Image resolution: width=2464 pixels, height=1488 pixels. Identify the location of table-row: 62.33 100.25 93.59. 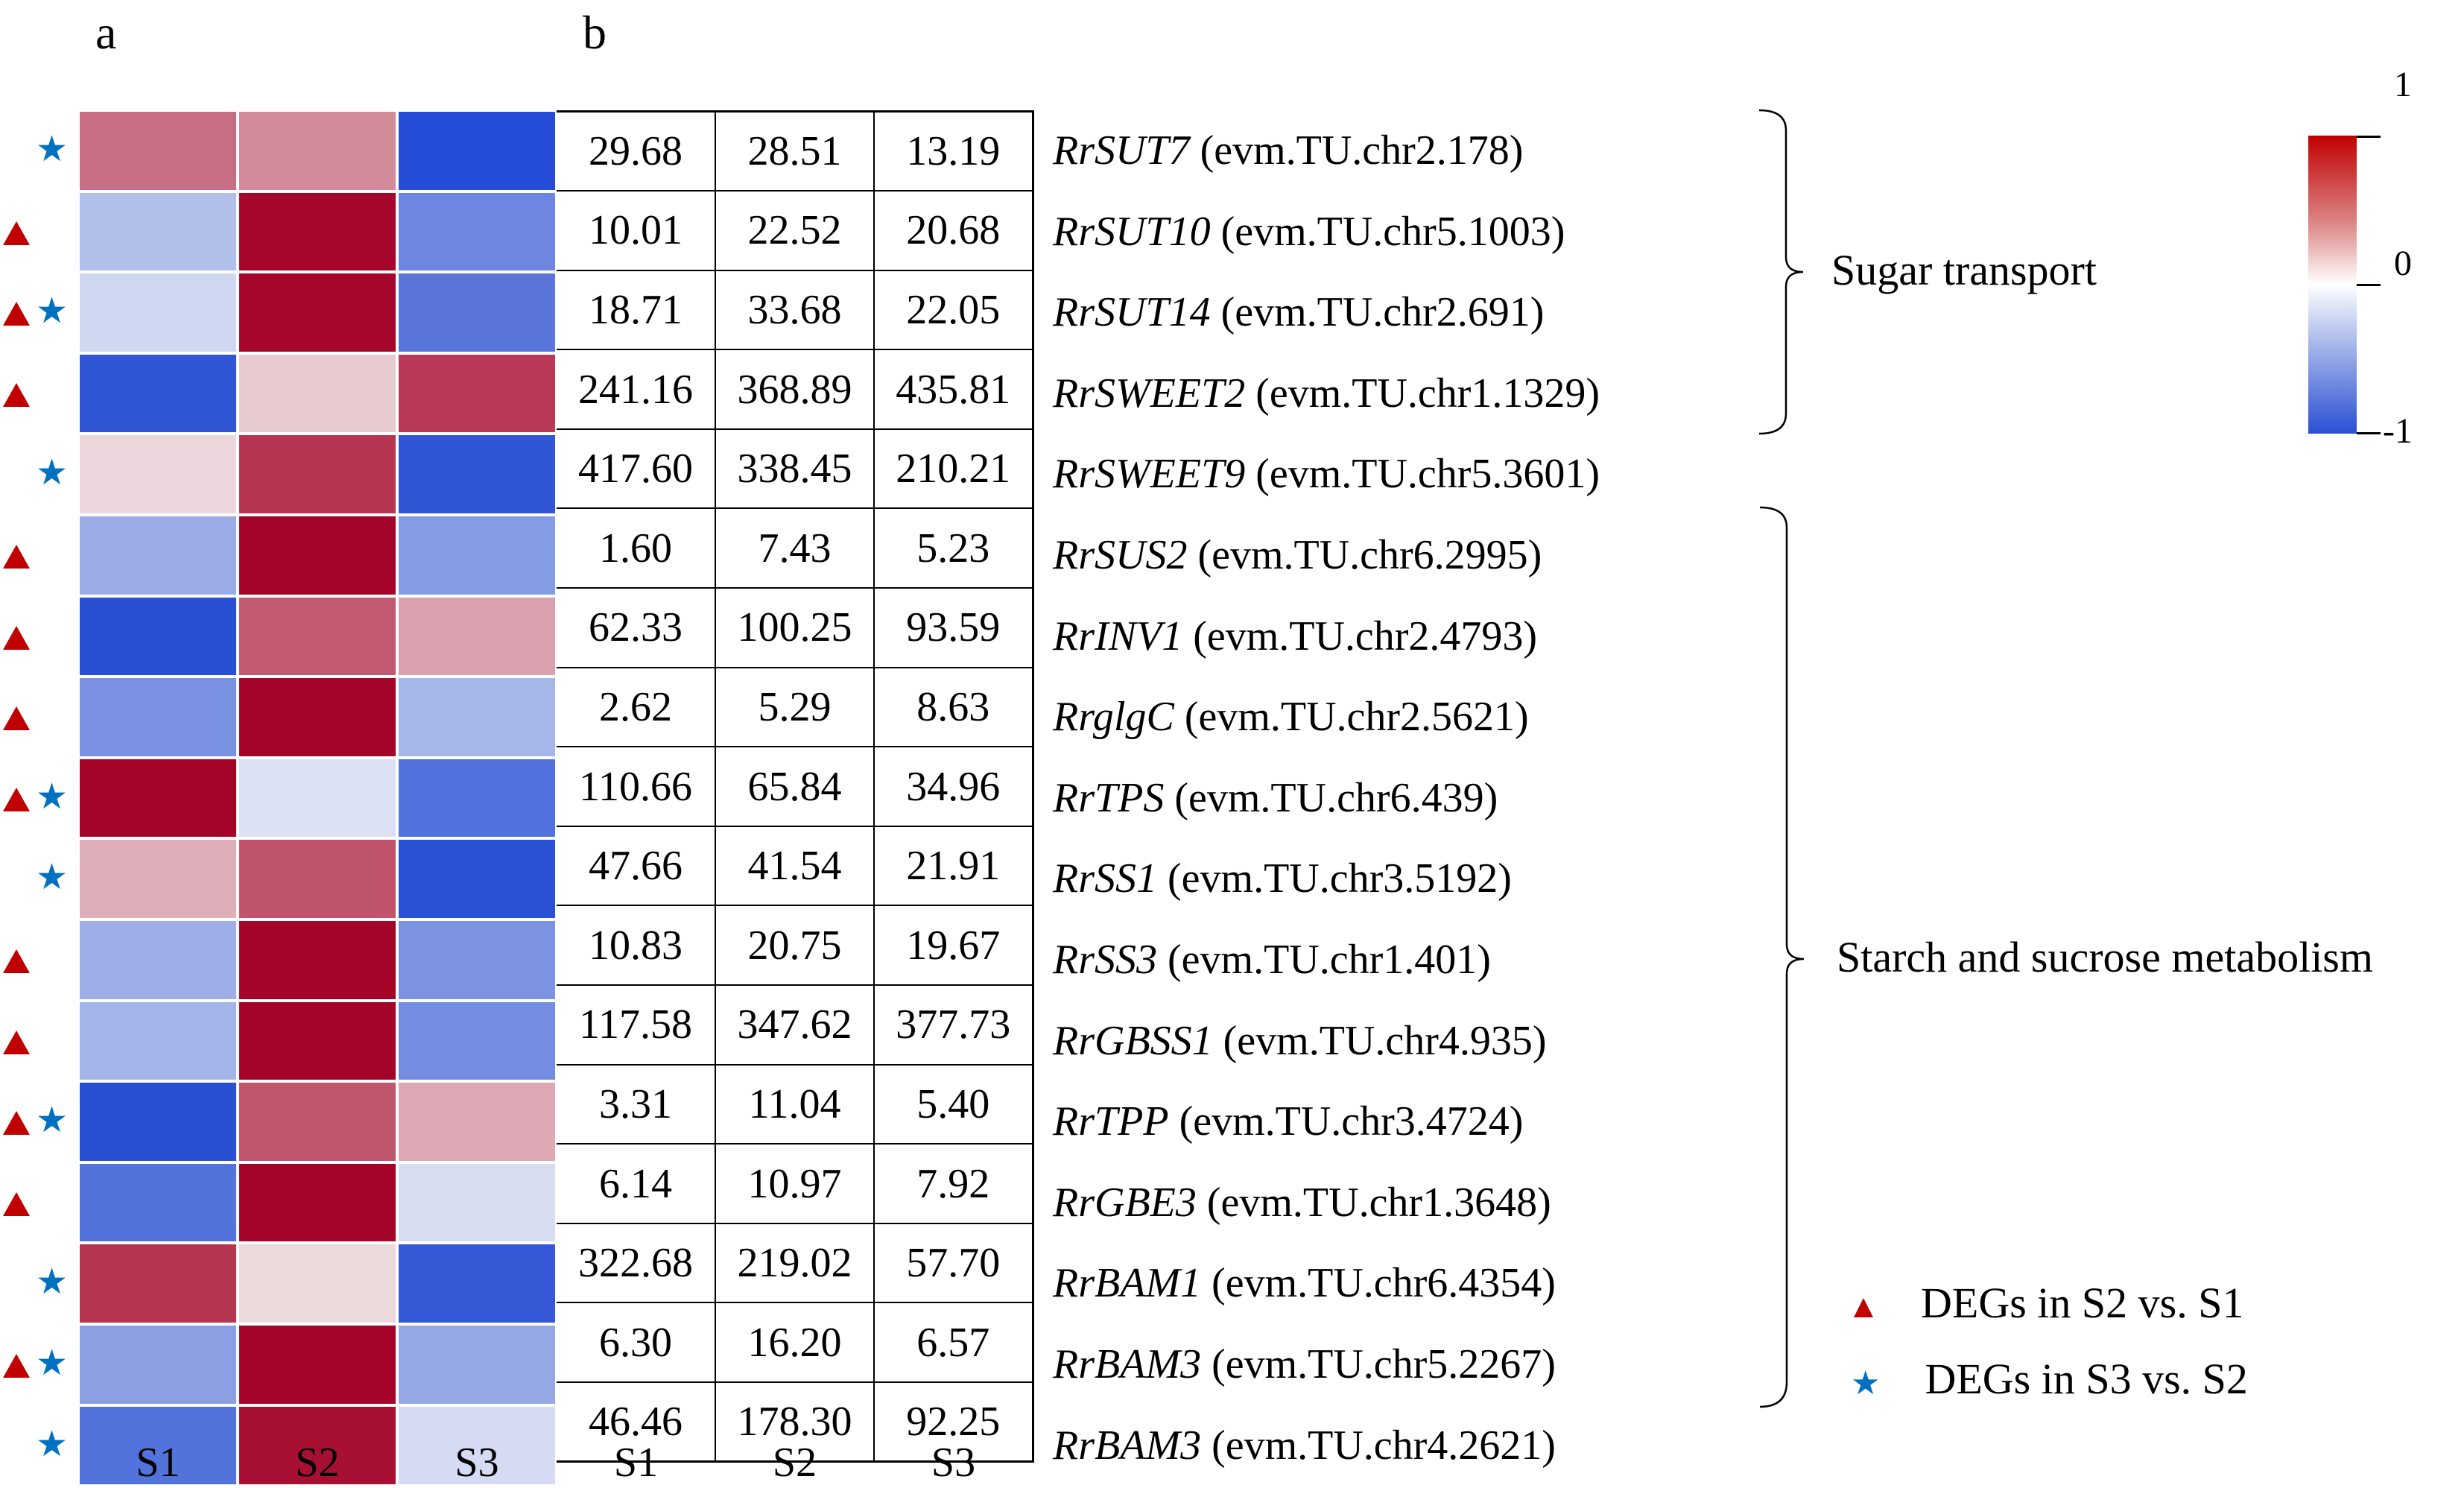
(795, 628).